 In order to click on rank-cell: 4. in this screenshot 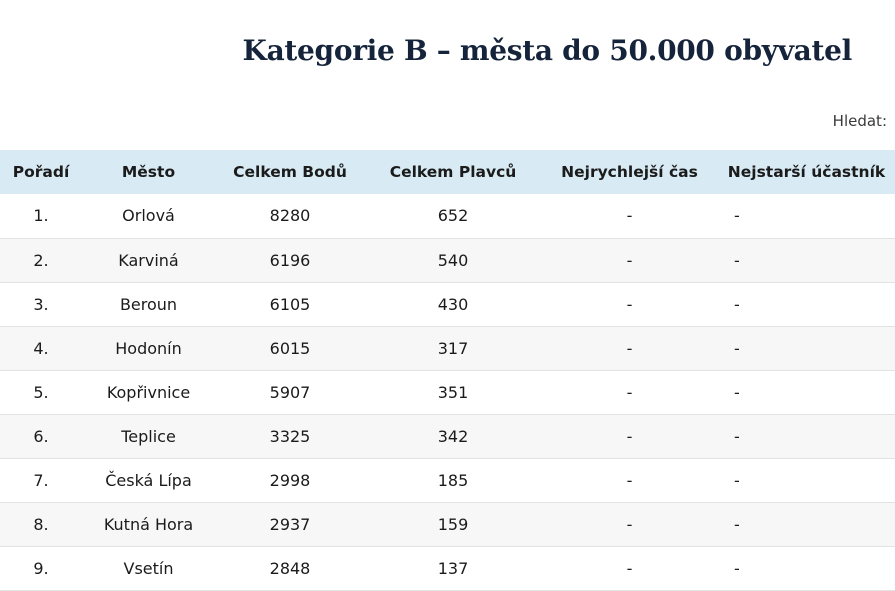, I will do `click(41, 348)`.